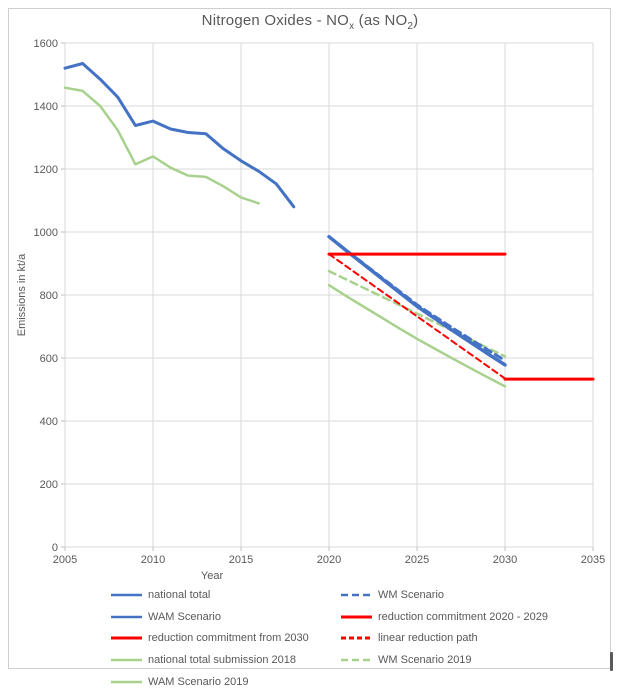 Image resolution: width=619 pixels, height=700 pixels. I want to click on legend-item-national-total-submission-2018: national total submission 2018, so click(225, 660).